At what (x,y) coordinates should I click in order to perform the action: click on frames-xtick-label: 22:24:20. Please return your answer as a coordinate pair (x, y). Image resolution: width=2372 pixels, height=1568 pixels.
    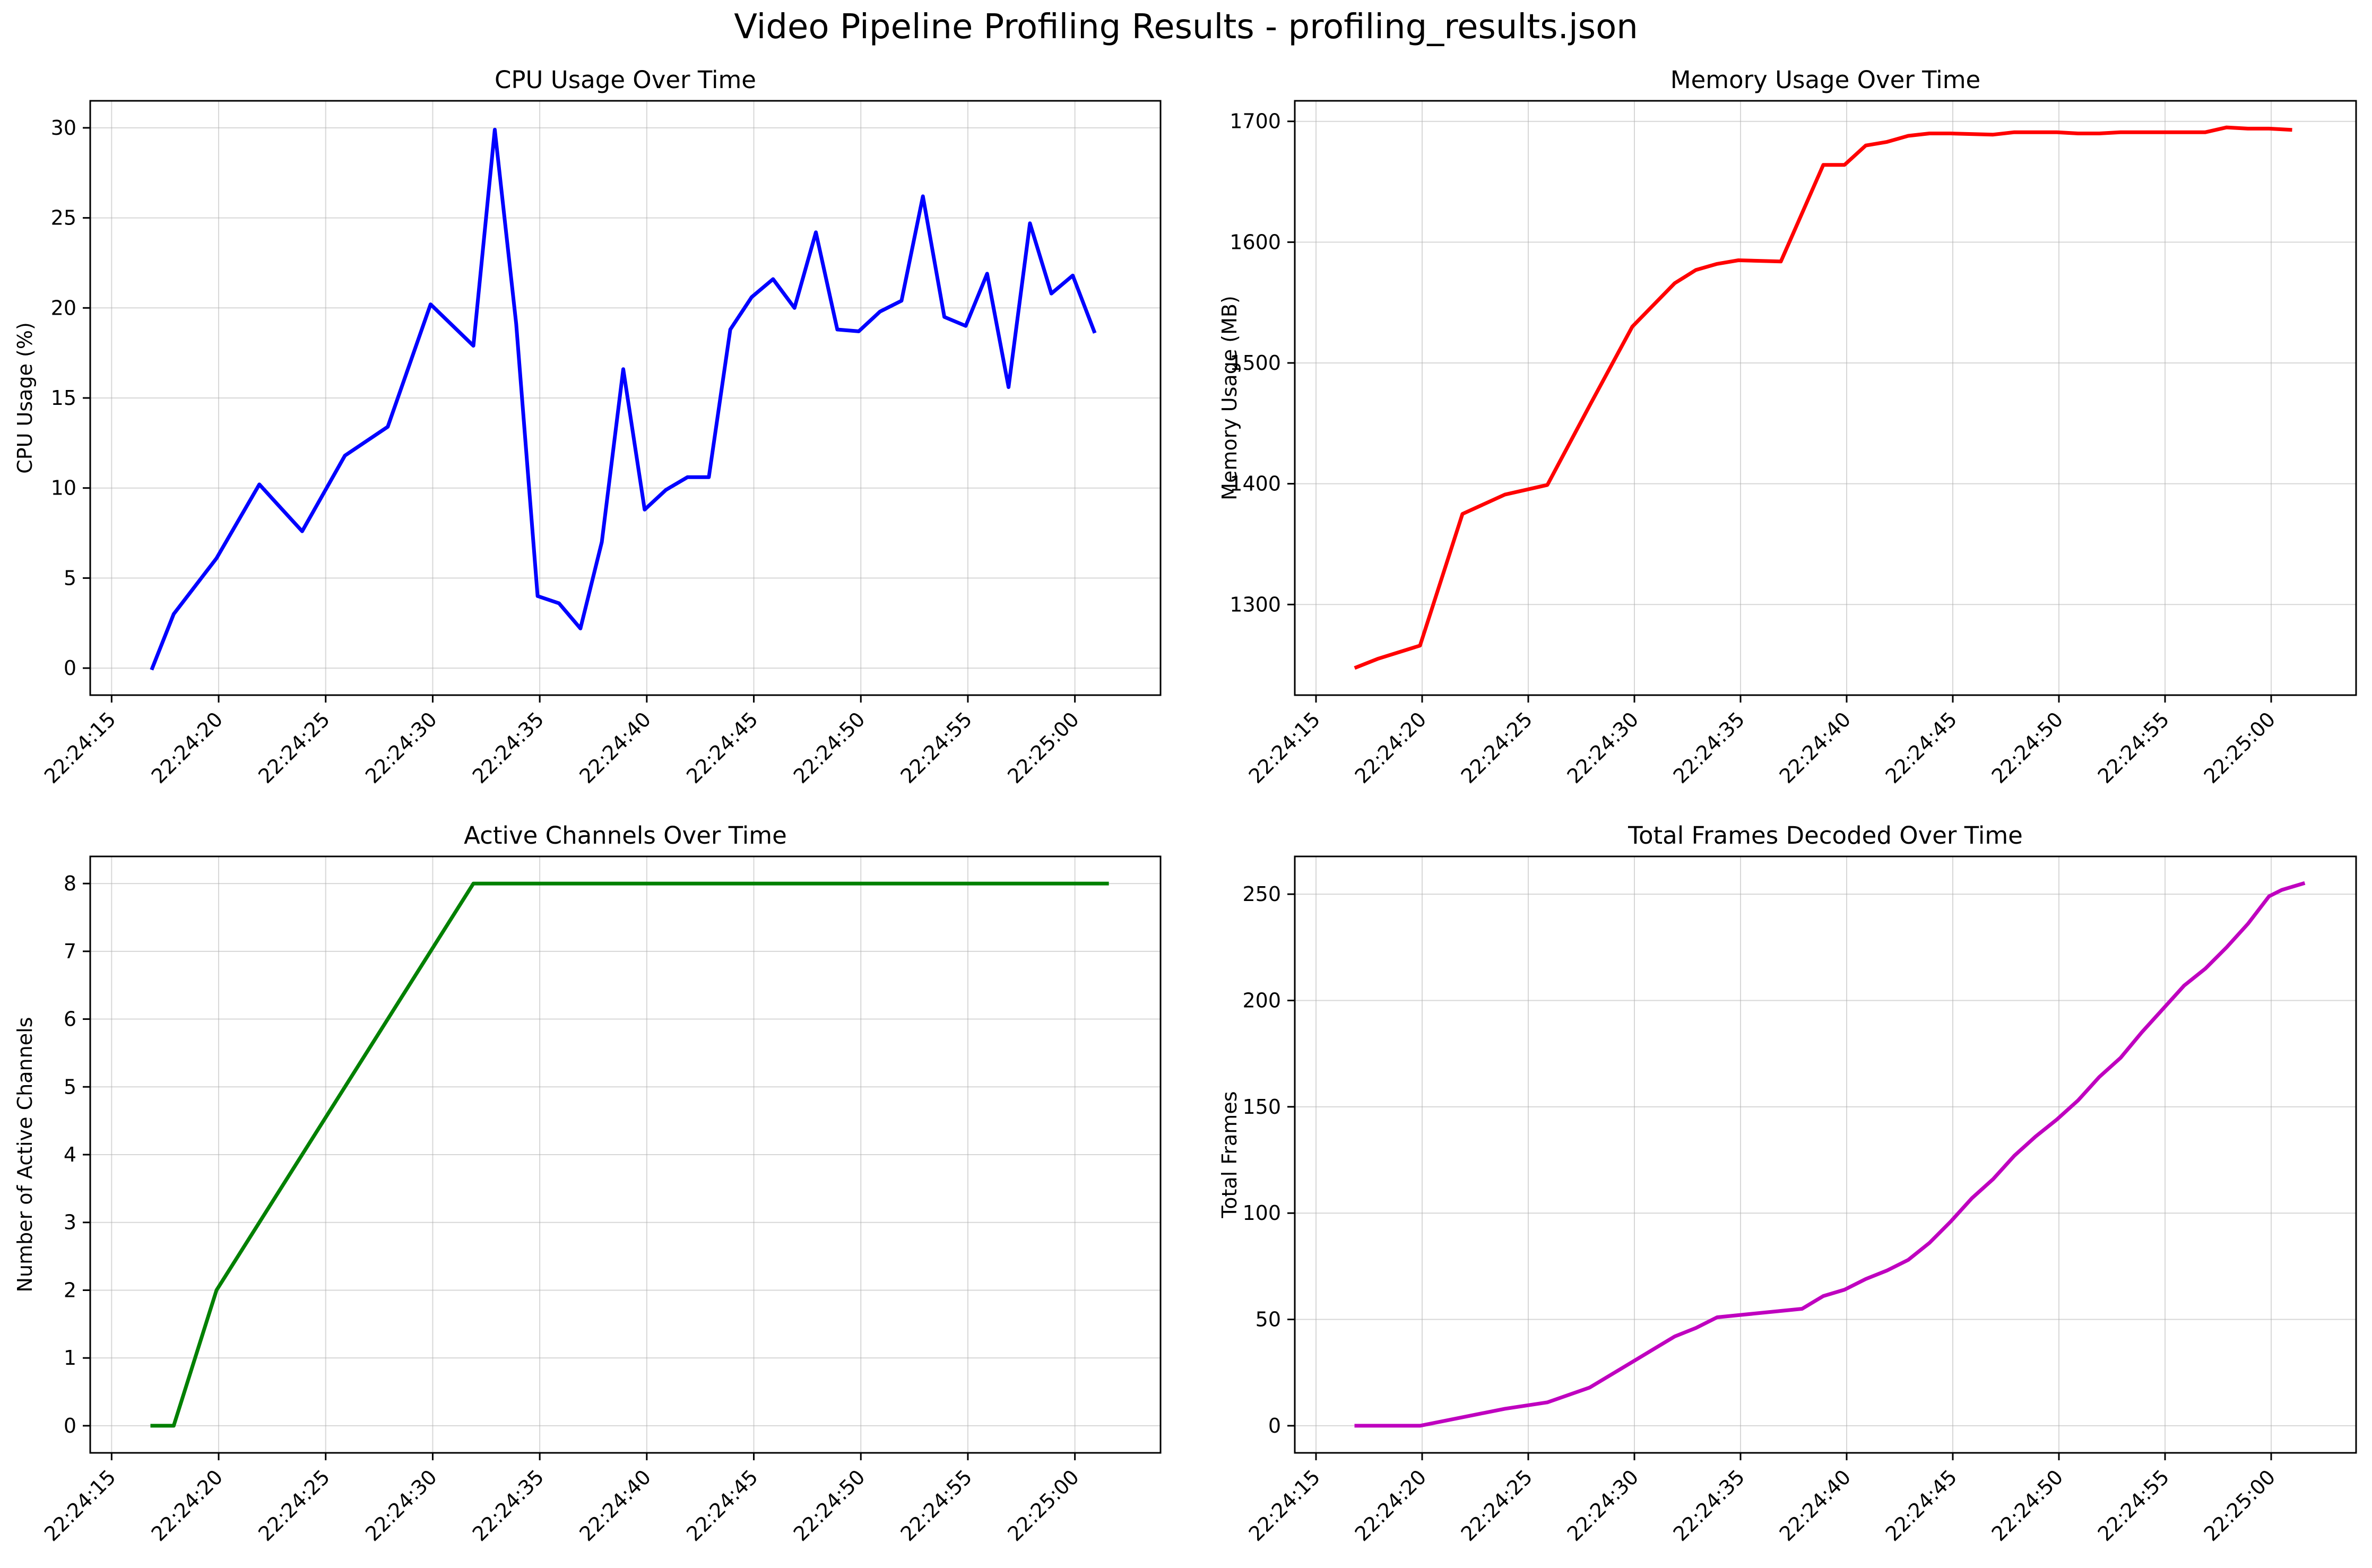
    Looking at the image, I should click on (1391, 1505).